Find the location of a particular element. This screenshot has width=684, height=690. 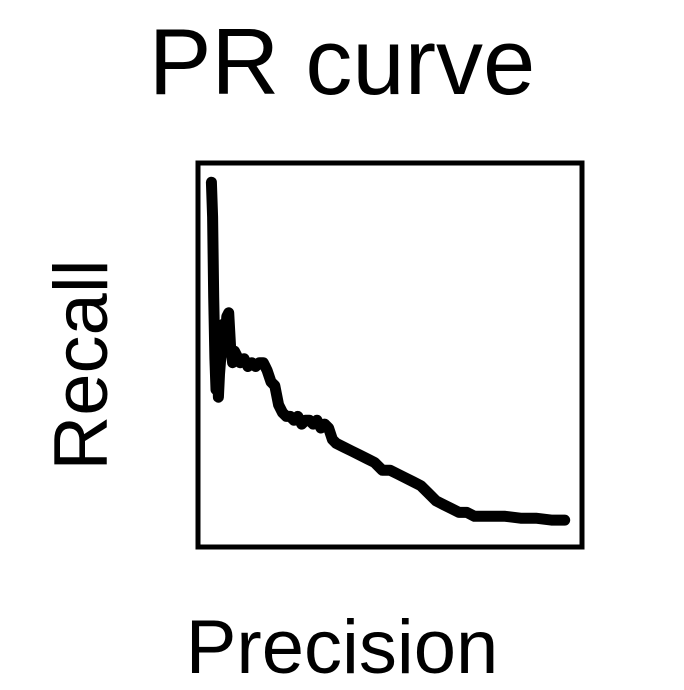

x-axis-label: Precision is located at coordinates (342, 647).